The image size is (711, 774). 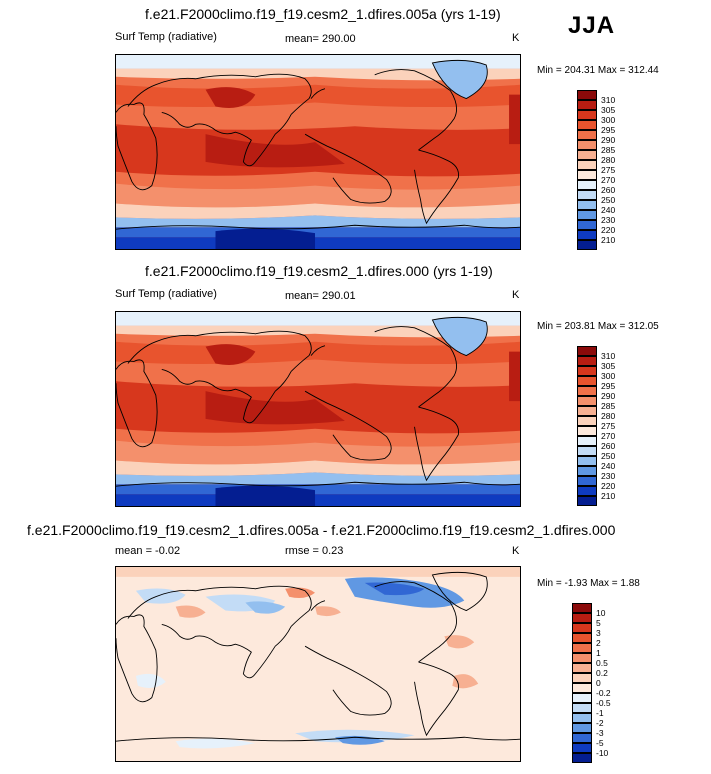 I want to click on panel-1-map, so click(x=318, y=152).